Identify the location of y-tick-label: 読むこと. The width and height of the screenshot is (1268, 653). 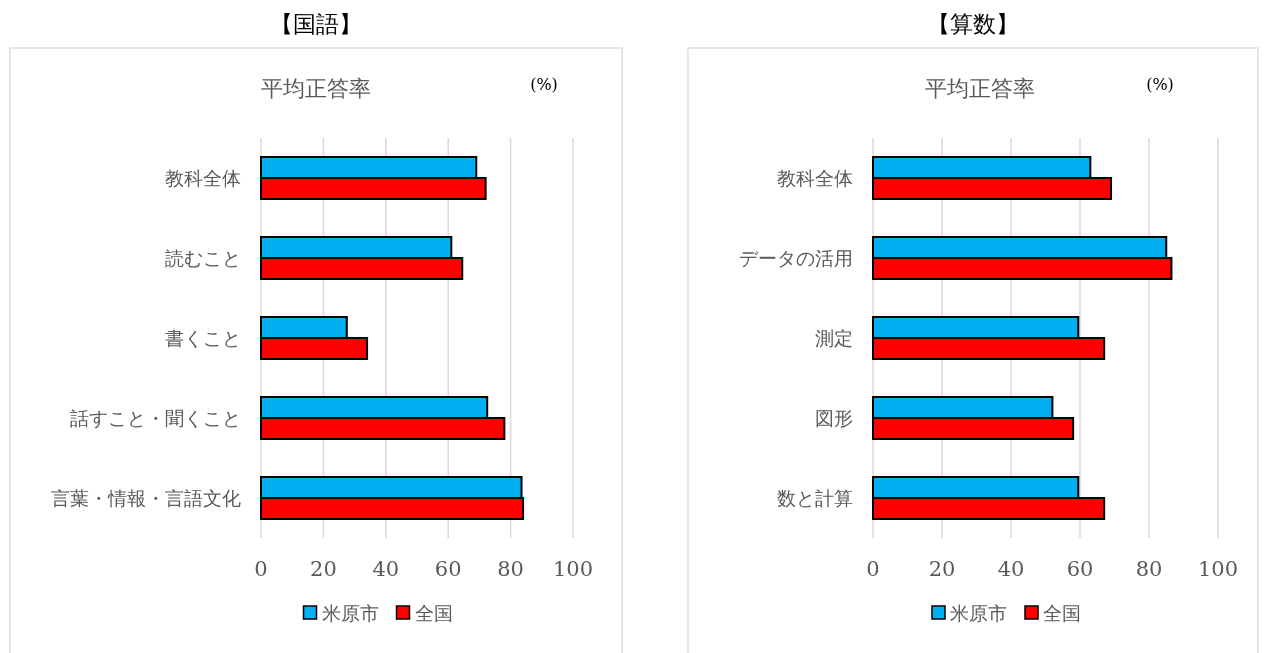
(203, 258).